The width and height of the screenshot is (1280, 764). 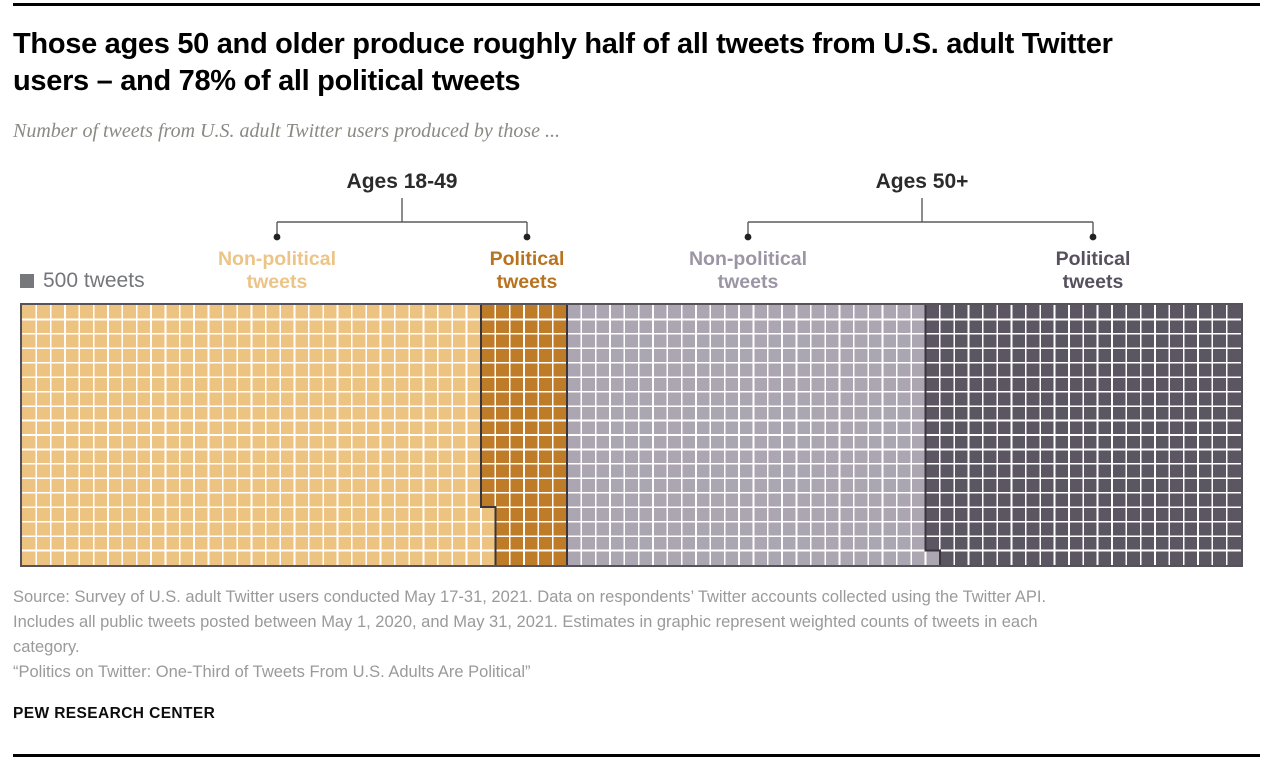 I want to click on group-label-ages-18-49: Ages 18-49, so click(x=402, y=181).